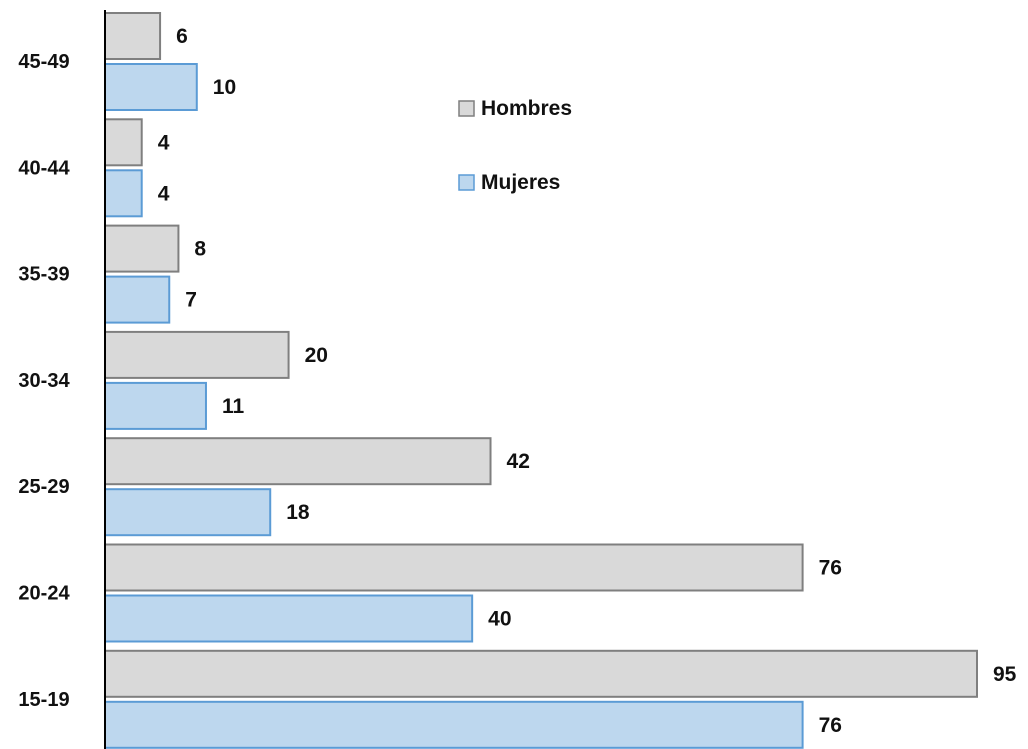 This screenshot has width=1028, height=749. What do you see at coordinates (499, 619) in the screenshot?
I see `data-label-mujeres-20-24: 40` at bounding box center [499, 619].